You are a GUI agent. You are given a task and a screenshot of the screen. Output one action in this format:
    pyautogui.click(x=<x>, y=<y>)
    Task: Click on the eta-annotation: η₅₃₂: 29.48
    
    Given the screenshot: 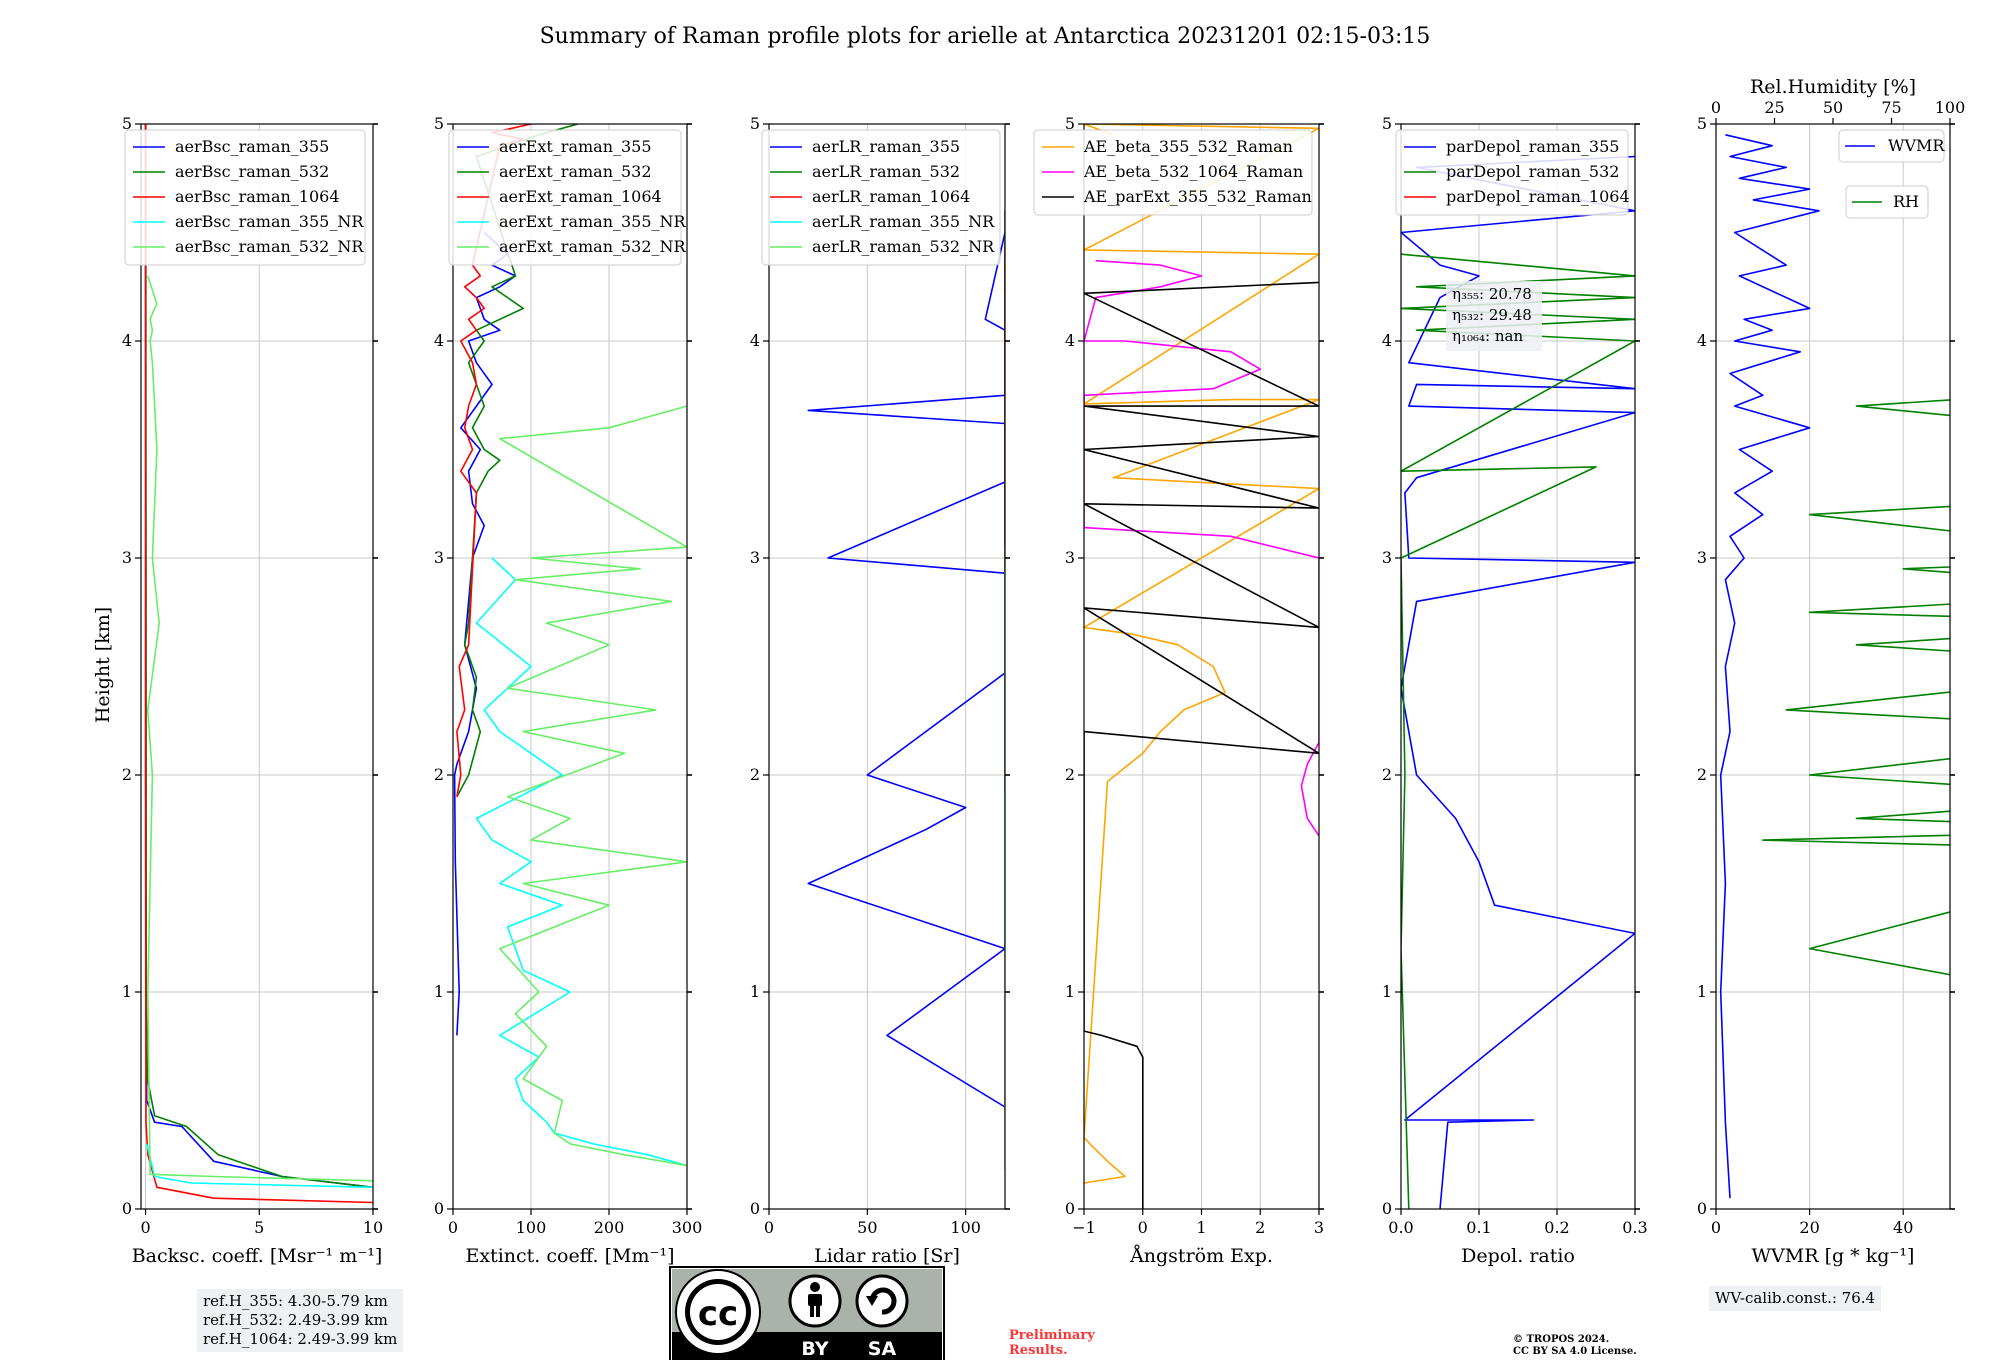 What is the action you would take?
    pyautogui.click(x=1492, y=315)
    